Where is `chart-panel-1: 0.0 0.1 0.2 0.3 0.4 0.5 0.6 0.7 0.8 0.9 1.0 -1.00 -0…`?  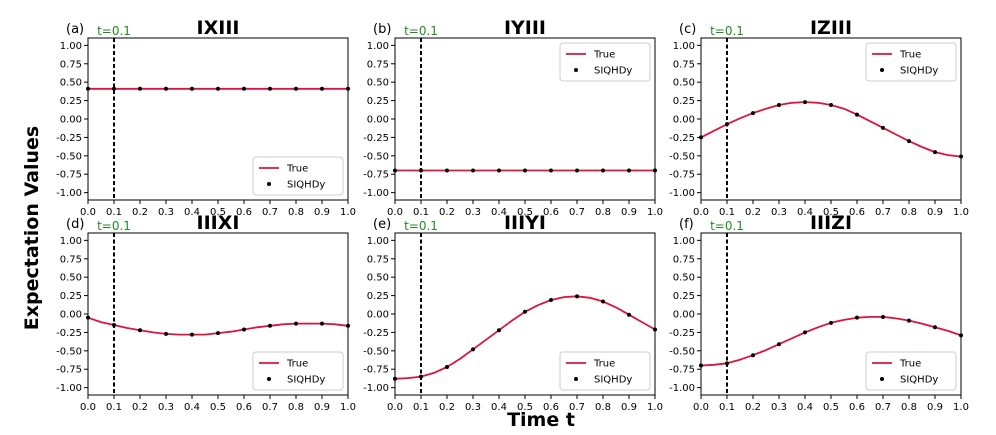
chart-panel-1: 0.0 0.1 0.2 0.3 0.4 0.5 0.6 0.7 0.8 0.9 1.0 -1.00 -0… is located at coordinates (206, 117).